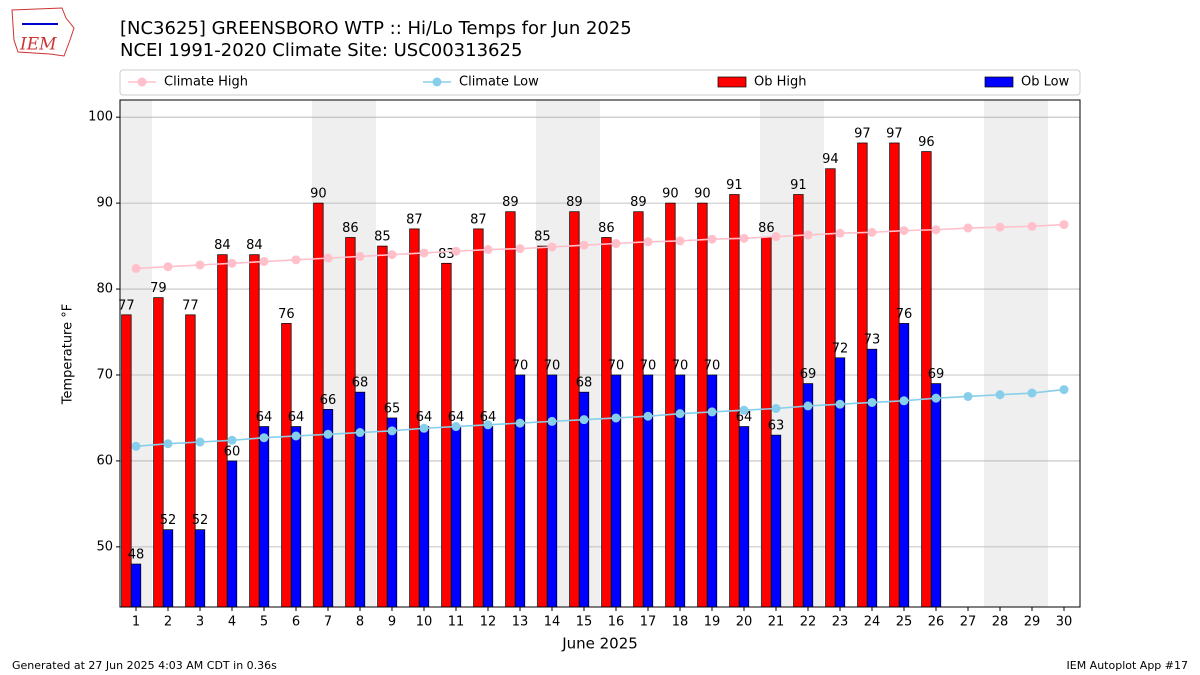 The width and height of the screenshot is (1200, 675). Describe the element at coordinates (680, 622) in the screenshot. I see `x-tick-label: 18` at that location.